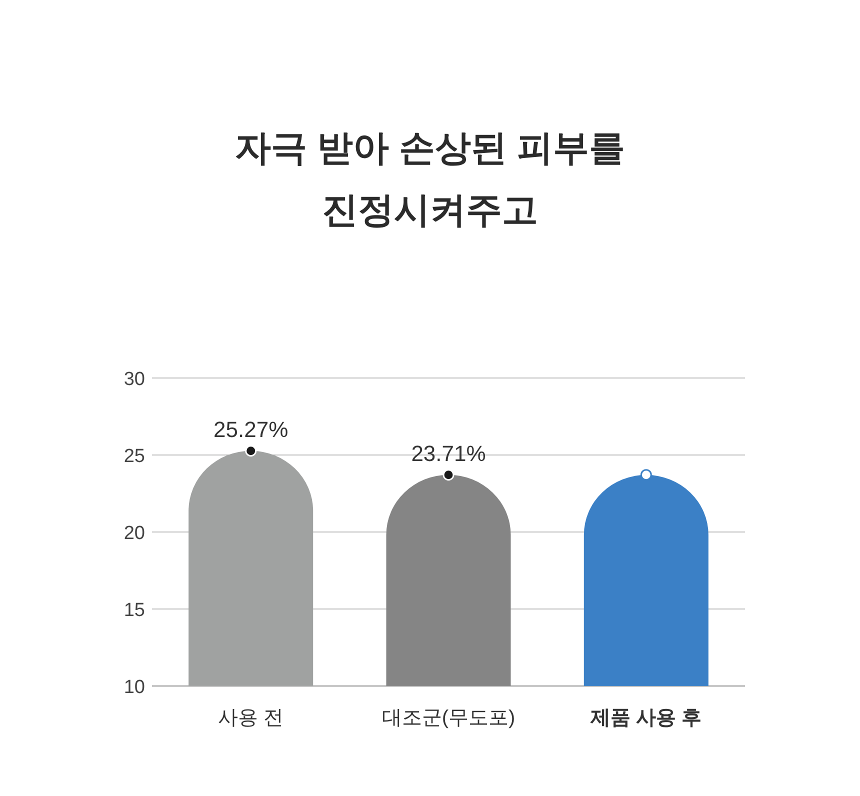 The height and width of the screenshot is (796, 860). What do you see at coordinates (134, 456) in the screenshot?
I see `y-tick-label: 25` at bounding box center [134, 456].